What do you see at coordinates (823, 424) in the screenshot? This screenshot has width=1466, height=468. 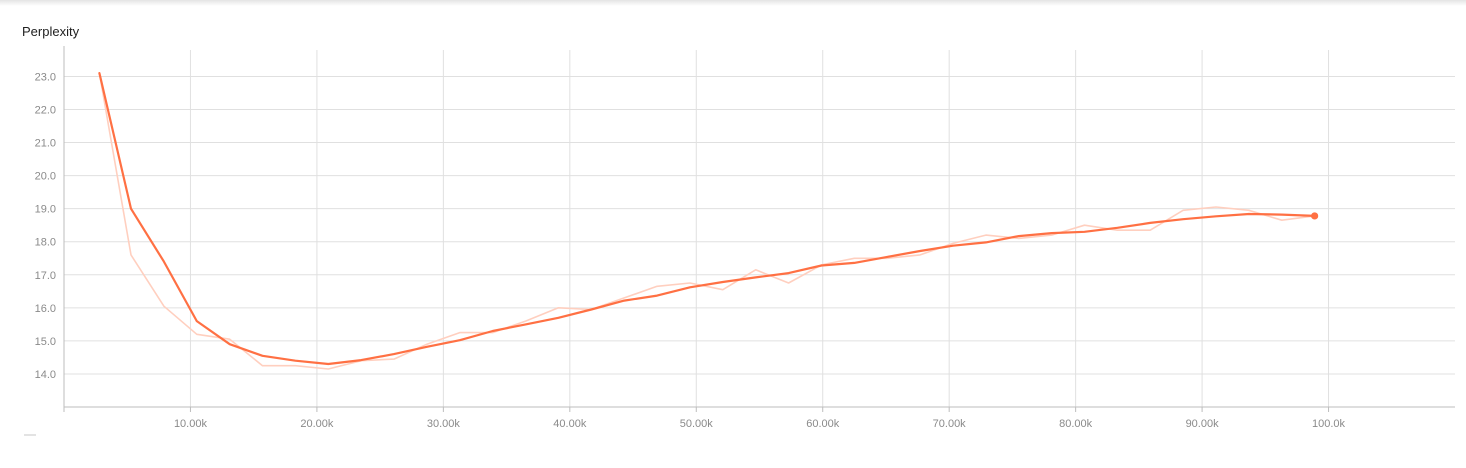 I see `x-tick-label: 60.00k` at bounding box center [823, 424].